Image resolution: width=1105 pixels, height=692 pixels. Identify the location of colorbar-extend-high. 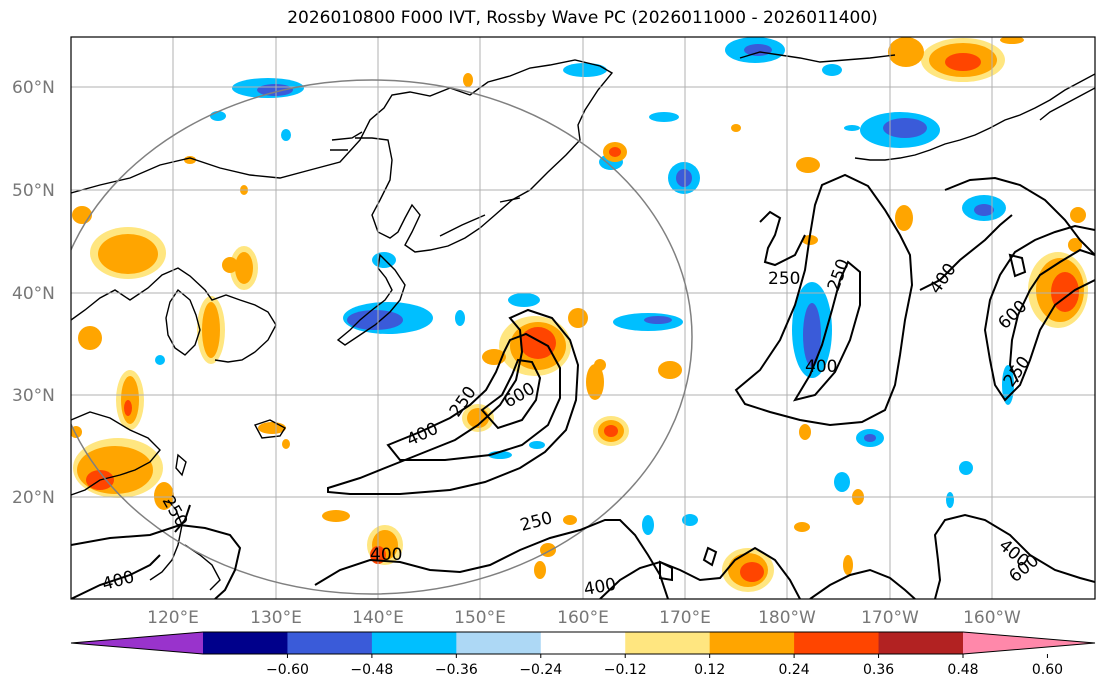
(1029, 643).